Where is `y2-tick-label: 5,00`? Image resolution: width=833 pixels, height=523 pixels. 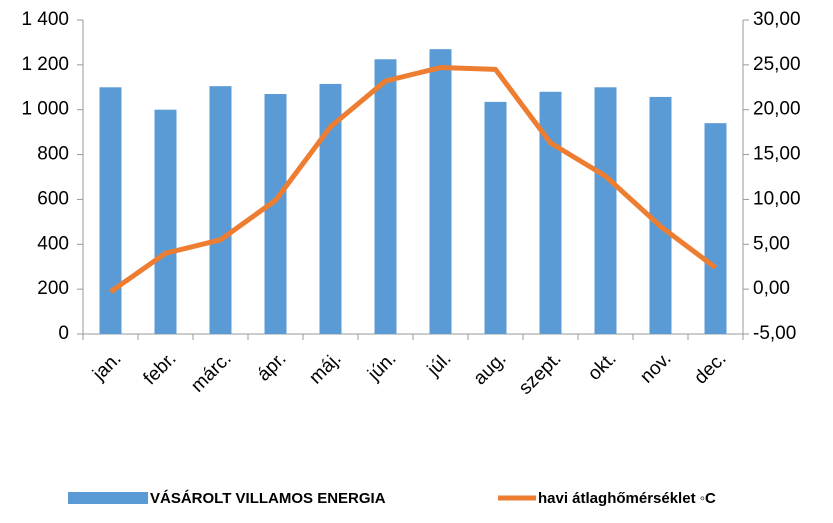 y2-tick-label: 5,00 is located at coordinates (771, 243).